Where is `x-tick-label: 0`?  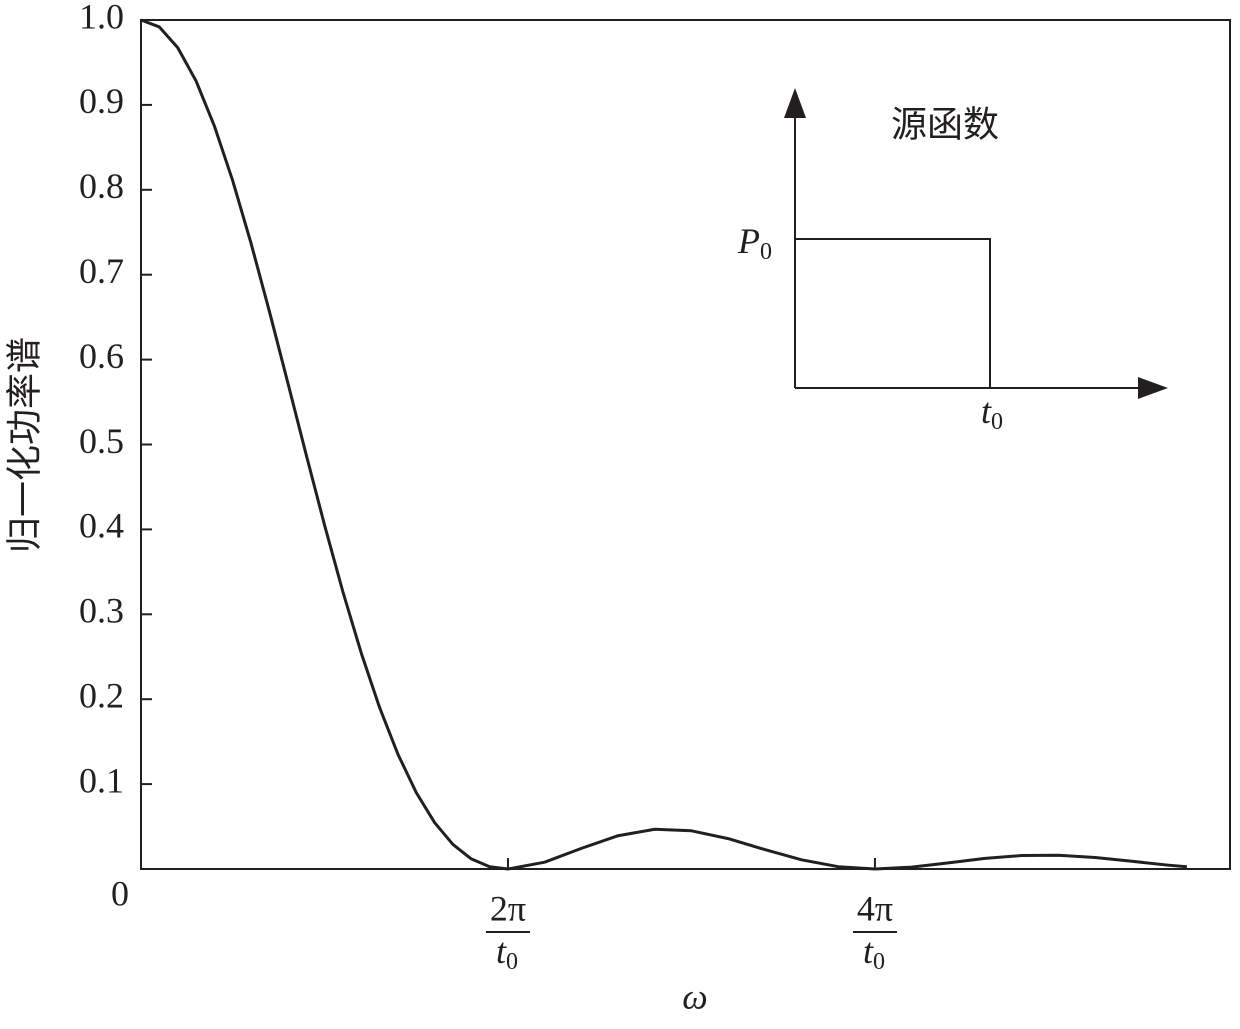 x-tick-label: 0 is located at coordinates (120, 893).